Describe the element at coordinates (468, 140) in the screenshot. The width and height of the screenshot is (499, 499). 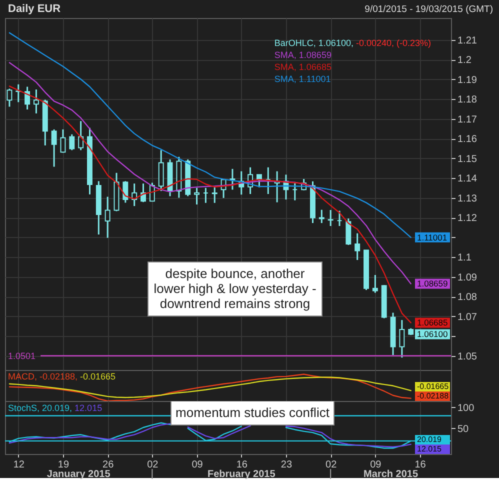
I see `y-tick-label: 1.16` at that location.